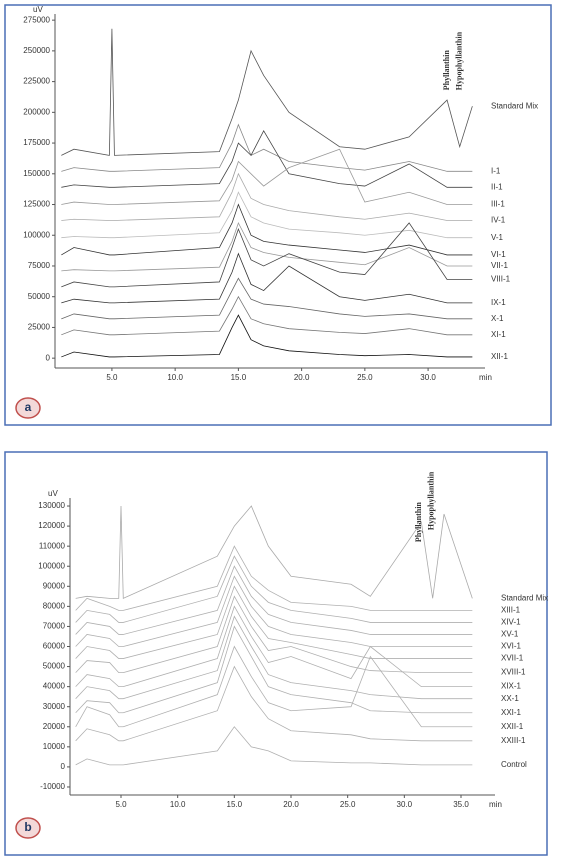 The image size is (563, 860). I want to click on legend-label: XIII-1, so click(511, 609).